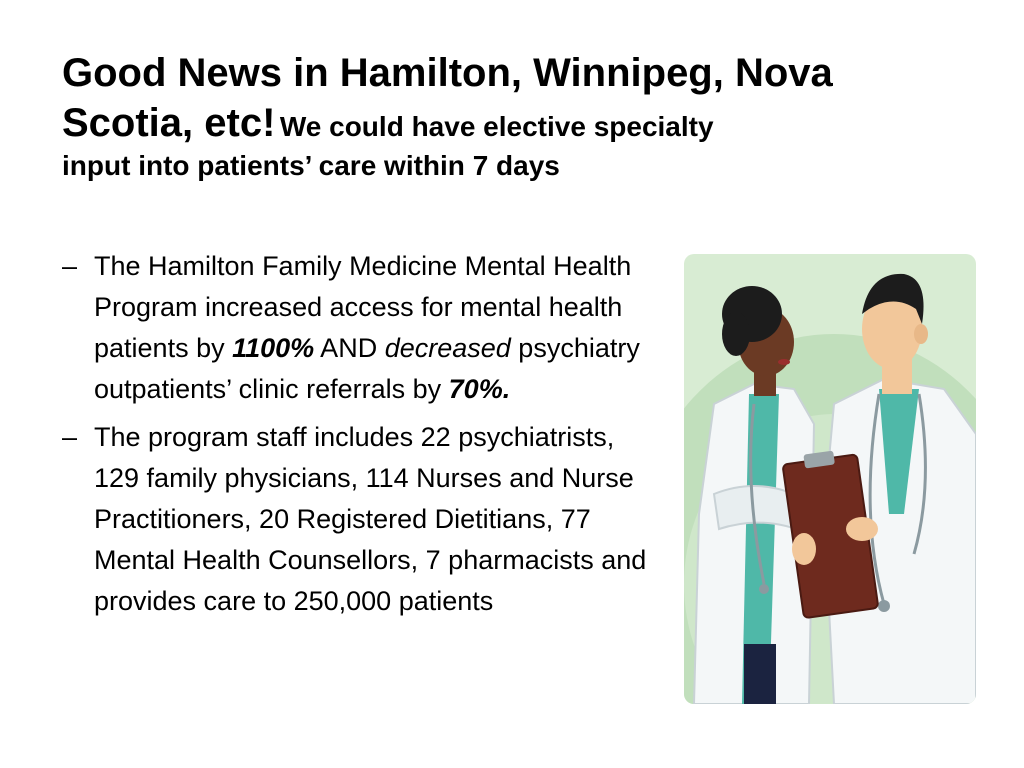 The height and width of the screenshot is (768, 1024). What do you see at coordinates (169, 123) in the screenshot?
I see `title-line-2: Scotia, etc!` at bounding box center [169, 123].